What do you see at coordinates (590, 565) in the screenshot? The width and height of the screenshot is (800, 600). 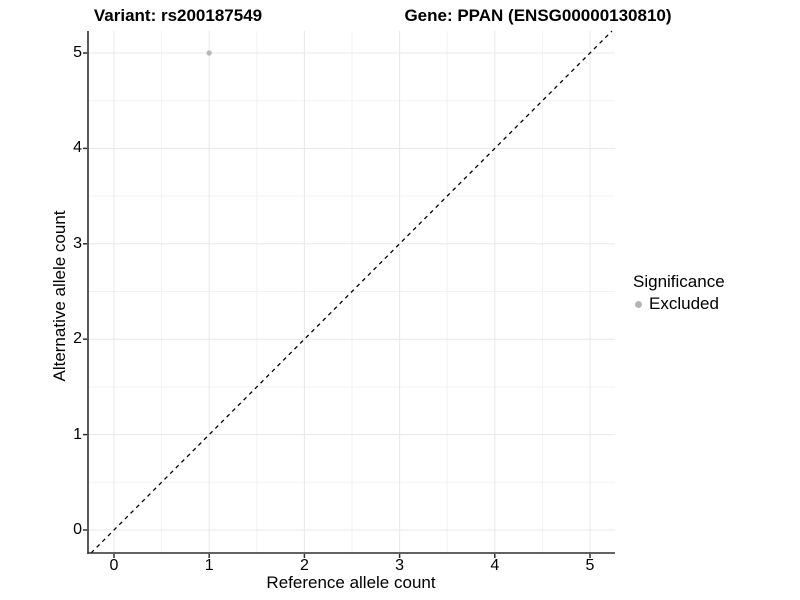 I see `x-tick-label: 5` at bounding box center [590, 565].